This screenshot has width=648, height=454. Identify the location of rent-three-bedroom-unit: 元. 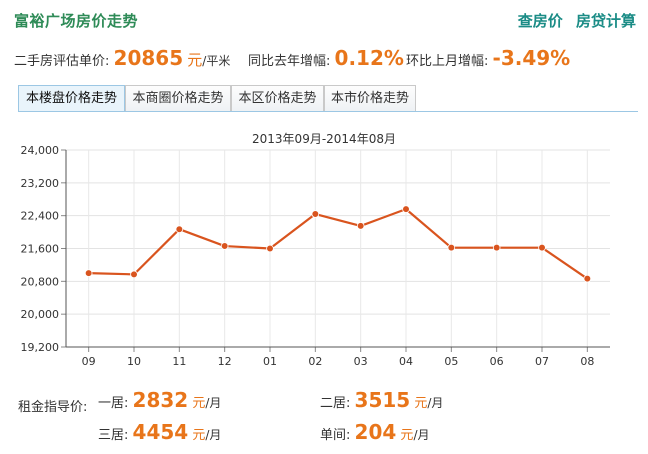
(199, 435).